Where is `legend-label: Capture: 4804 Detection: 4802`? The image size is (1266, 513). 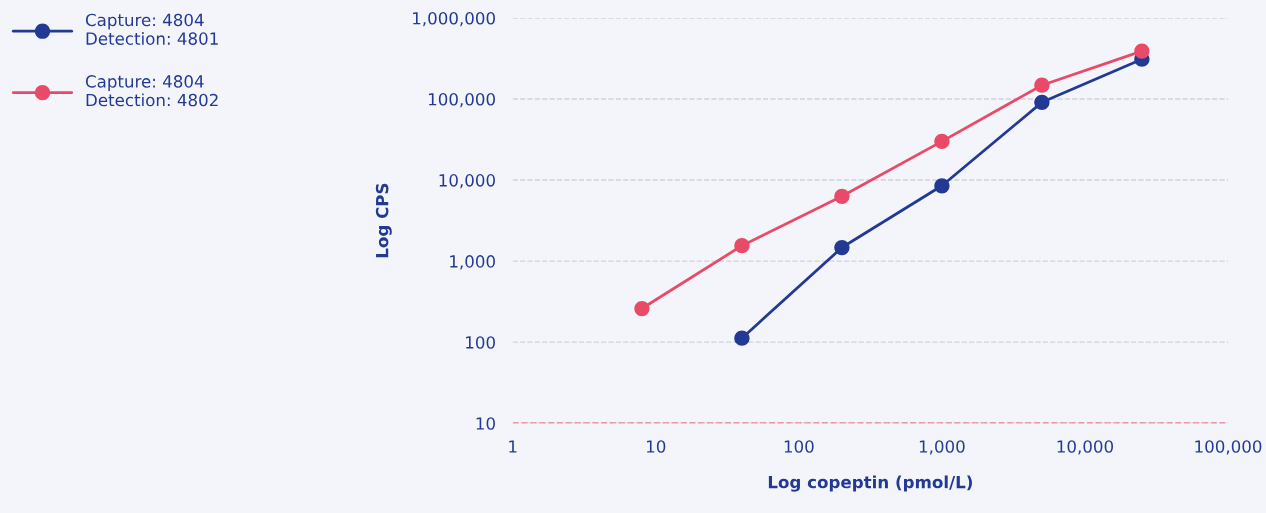
legend-label: Capture: 4804 Detection: 4802 is located at coordinates (151, 91).